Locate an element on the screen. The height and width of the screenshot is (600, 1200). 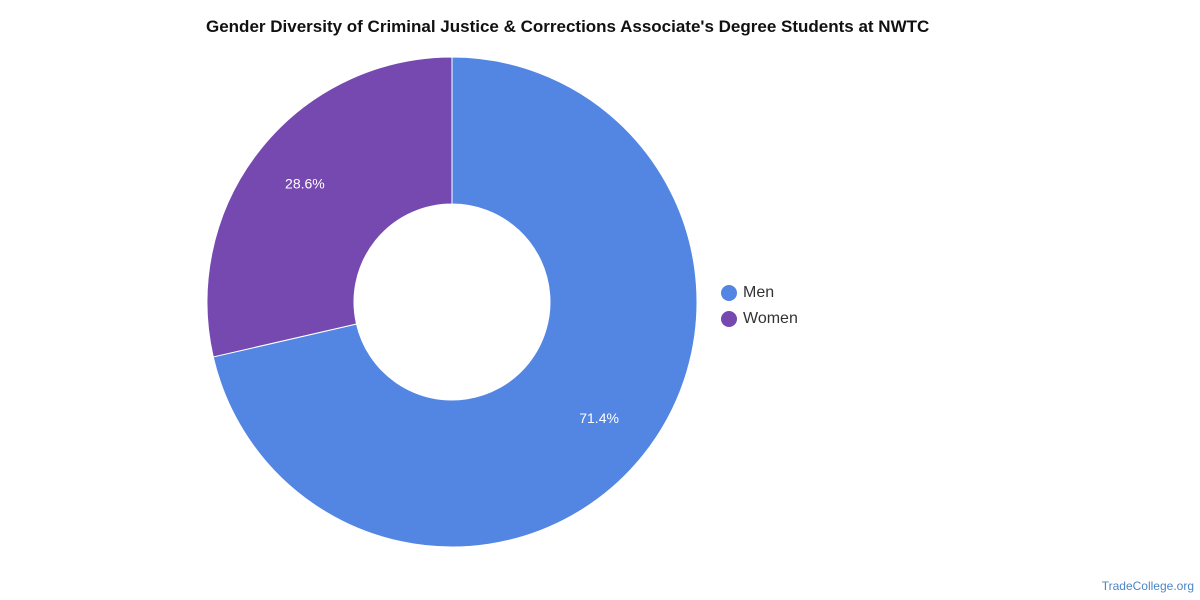
slice-women is located at coordinates (329, 207).